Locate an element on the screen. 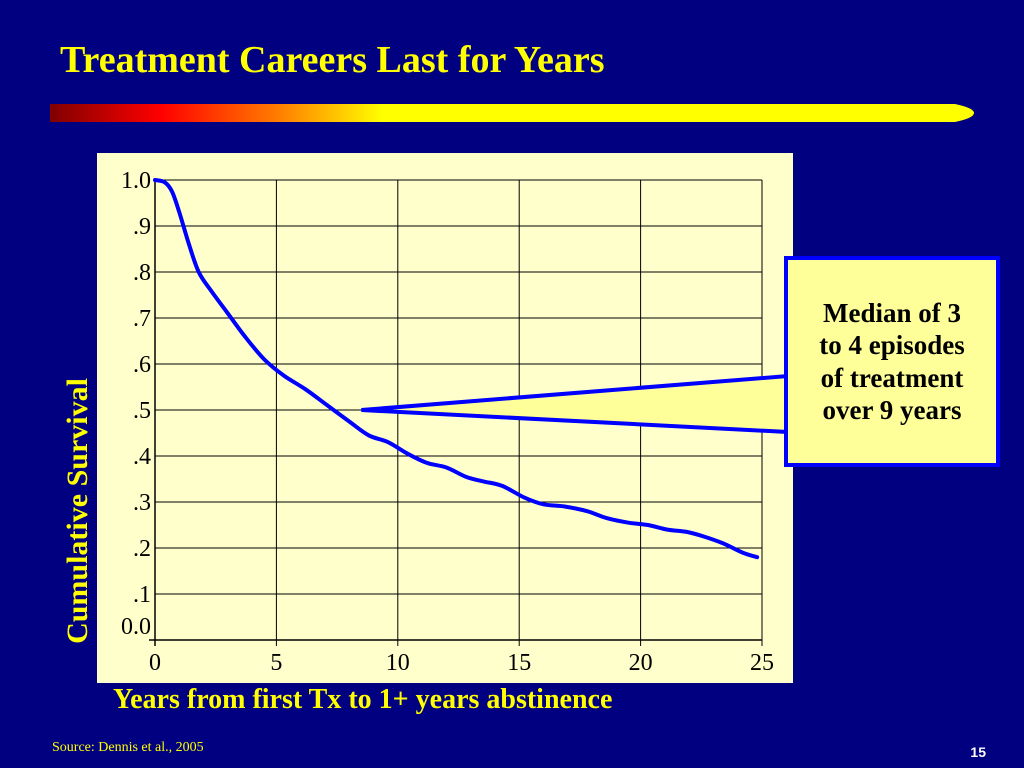 The height and width of the screenshot is (768, 1024). y-tick-label-8: .8 is located at coordinates (142, 273).